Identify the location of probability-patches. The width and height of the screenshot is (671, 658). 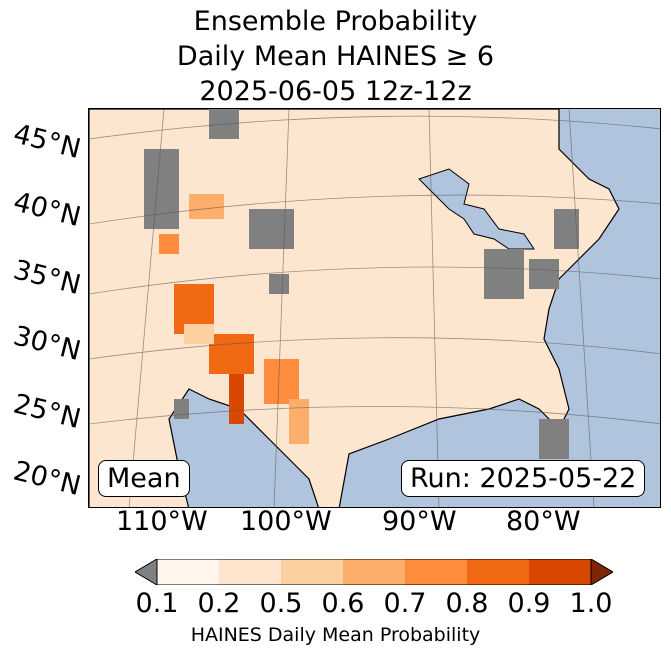
(234, 319).